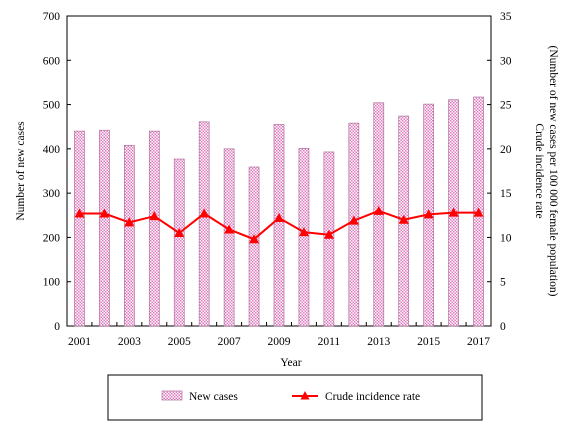 Image resolution: width=583 pixels, height=438 pixels. Describe the element at coordinates (79, 213) in the screenshot. I see `rate-point-2001` at that location.